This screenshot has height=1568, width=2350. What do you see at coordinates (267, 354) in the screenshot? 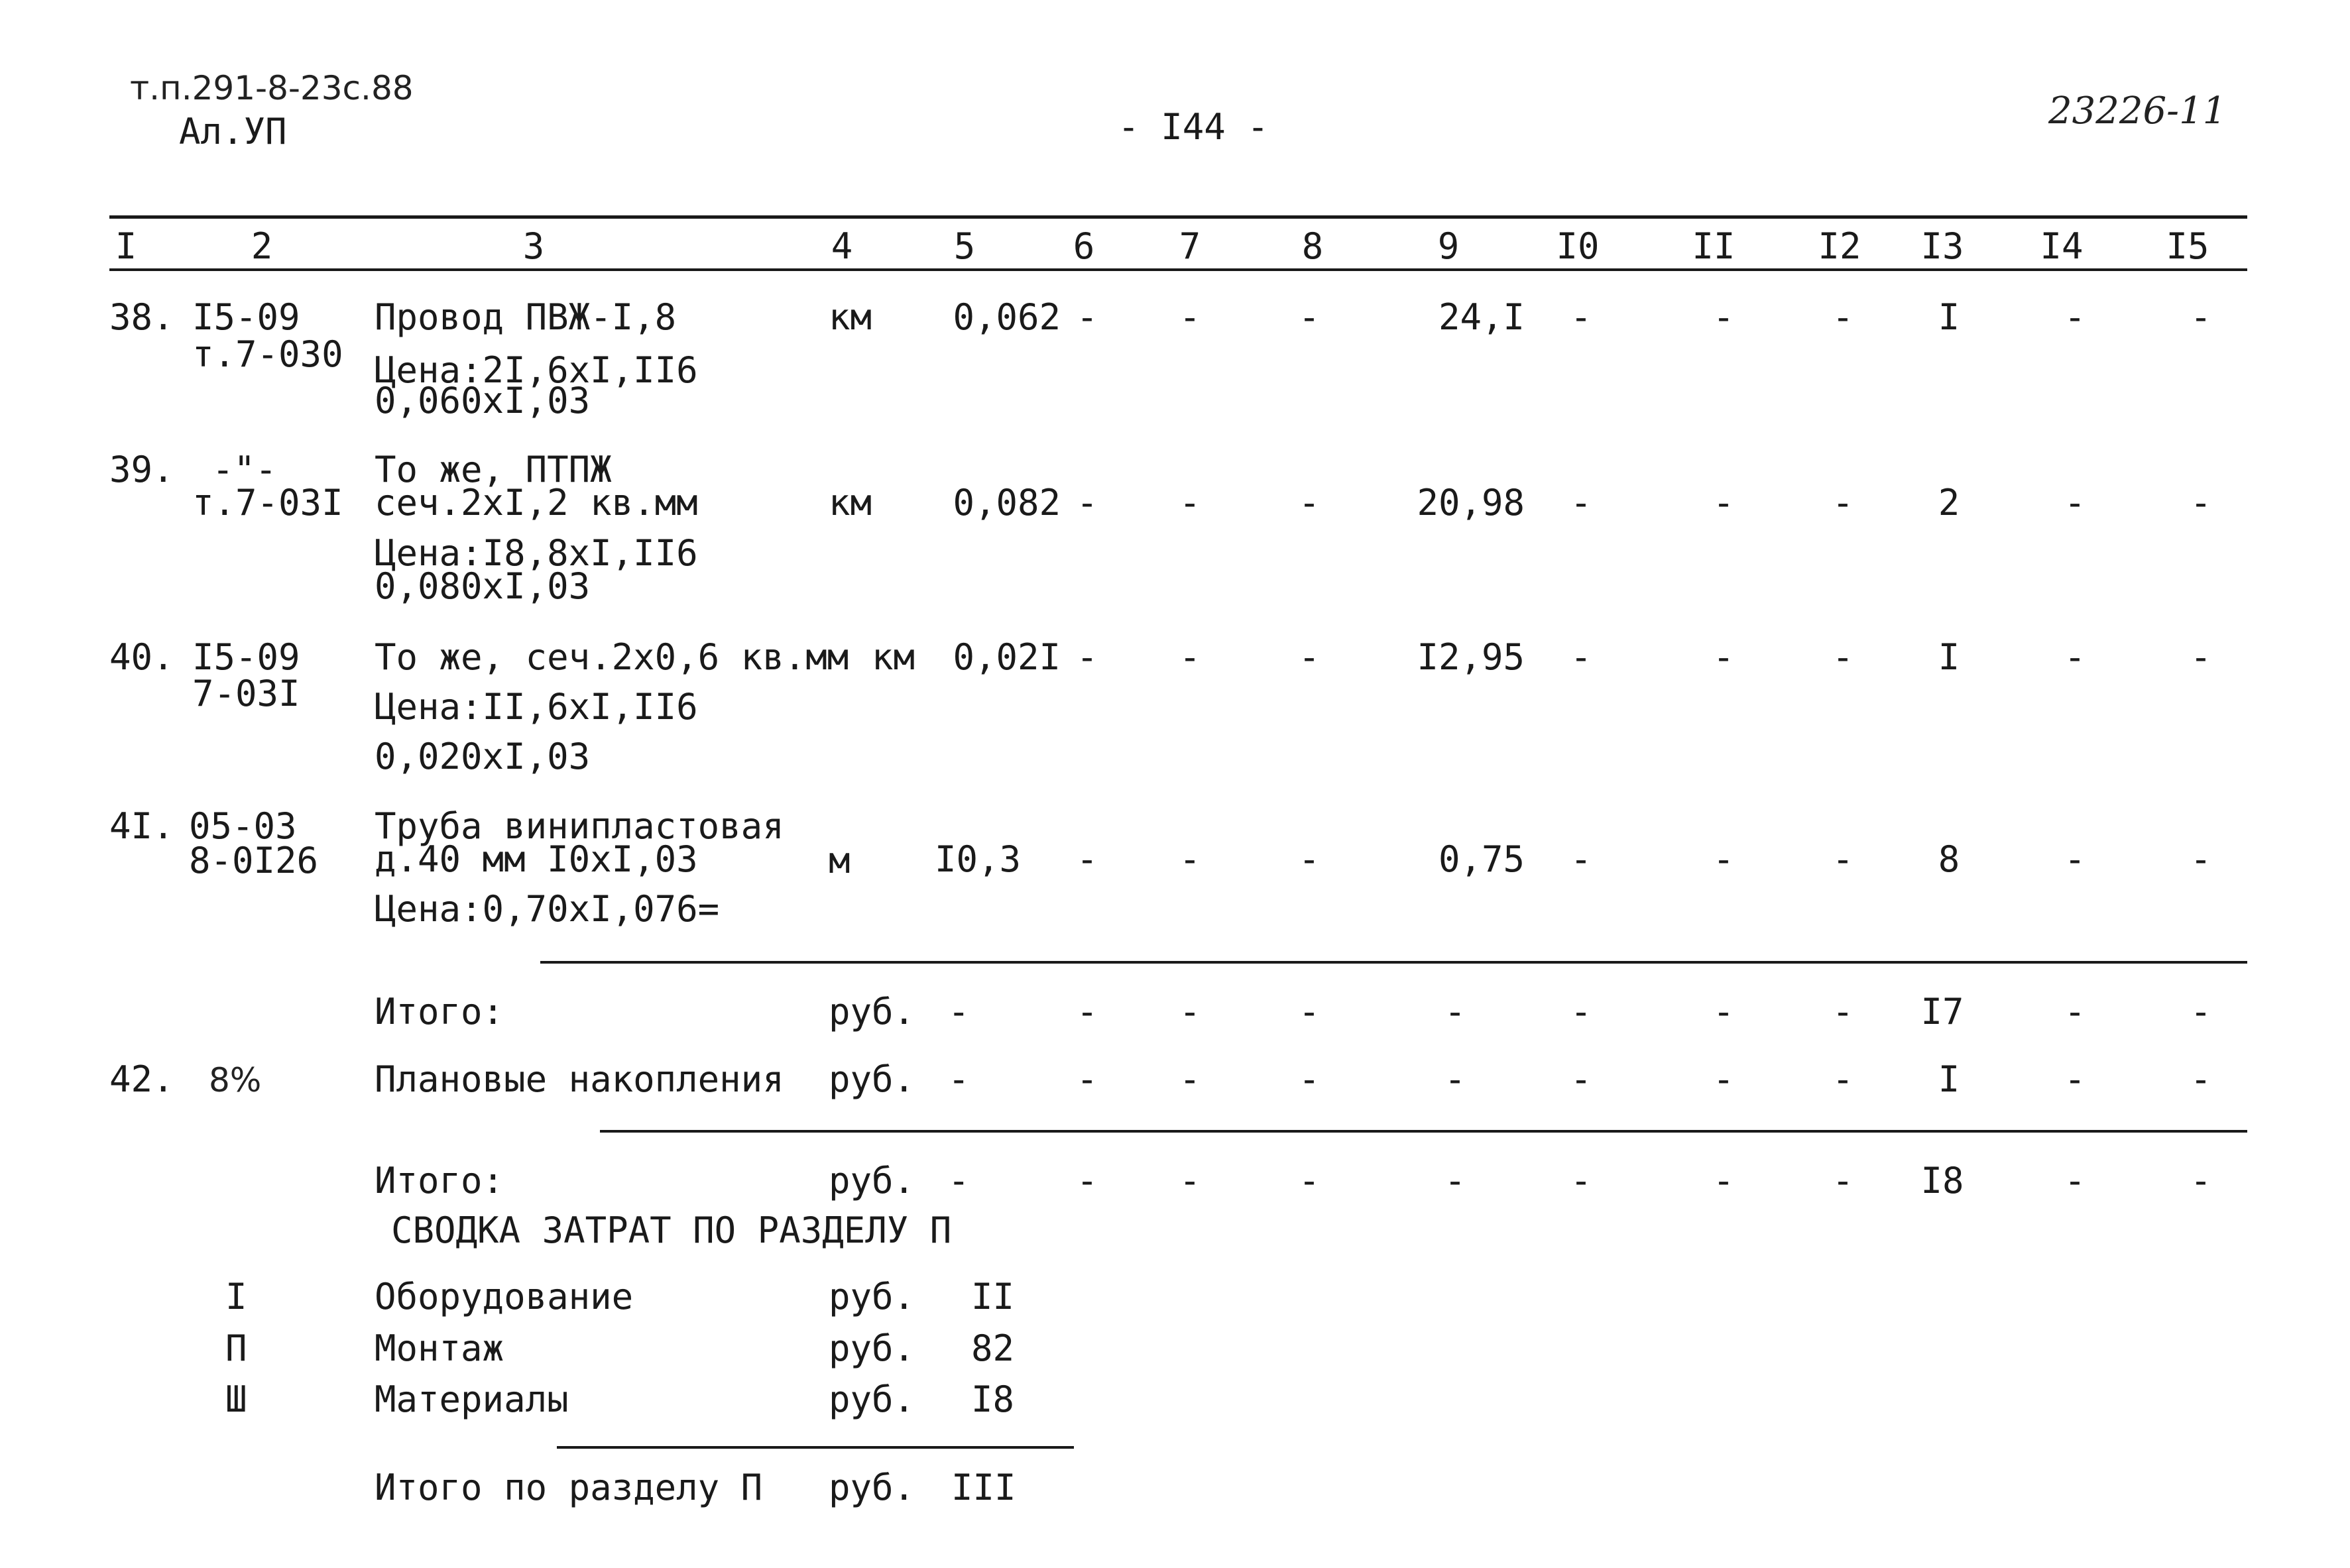
I see `norm-table: т.7-030` at bounding box center [267, 354].